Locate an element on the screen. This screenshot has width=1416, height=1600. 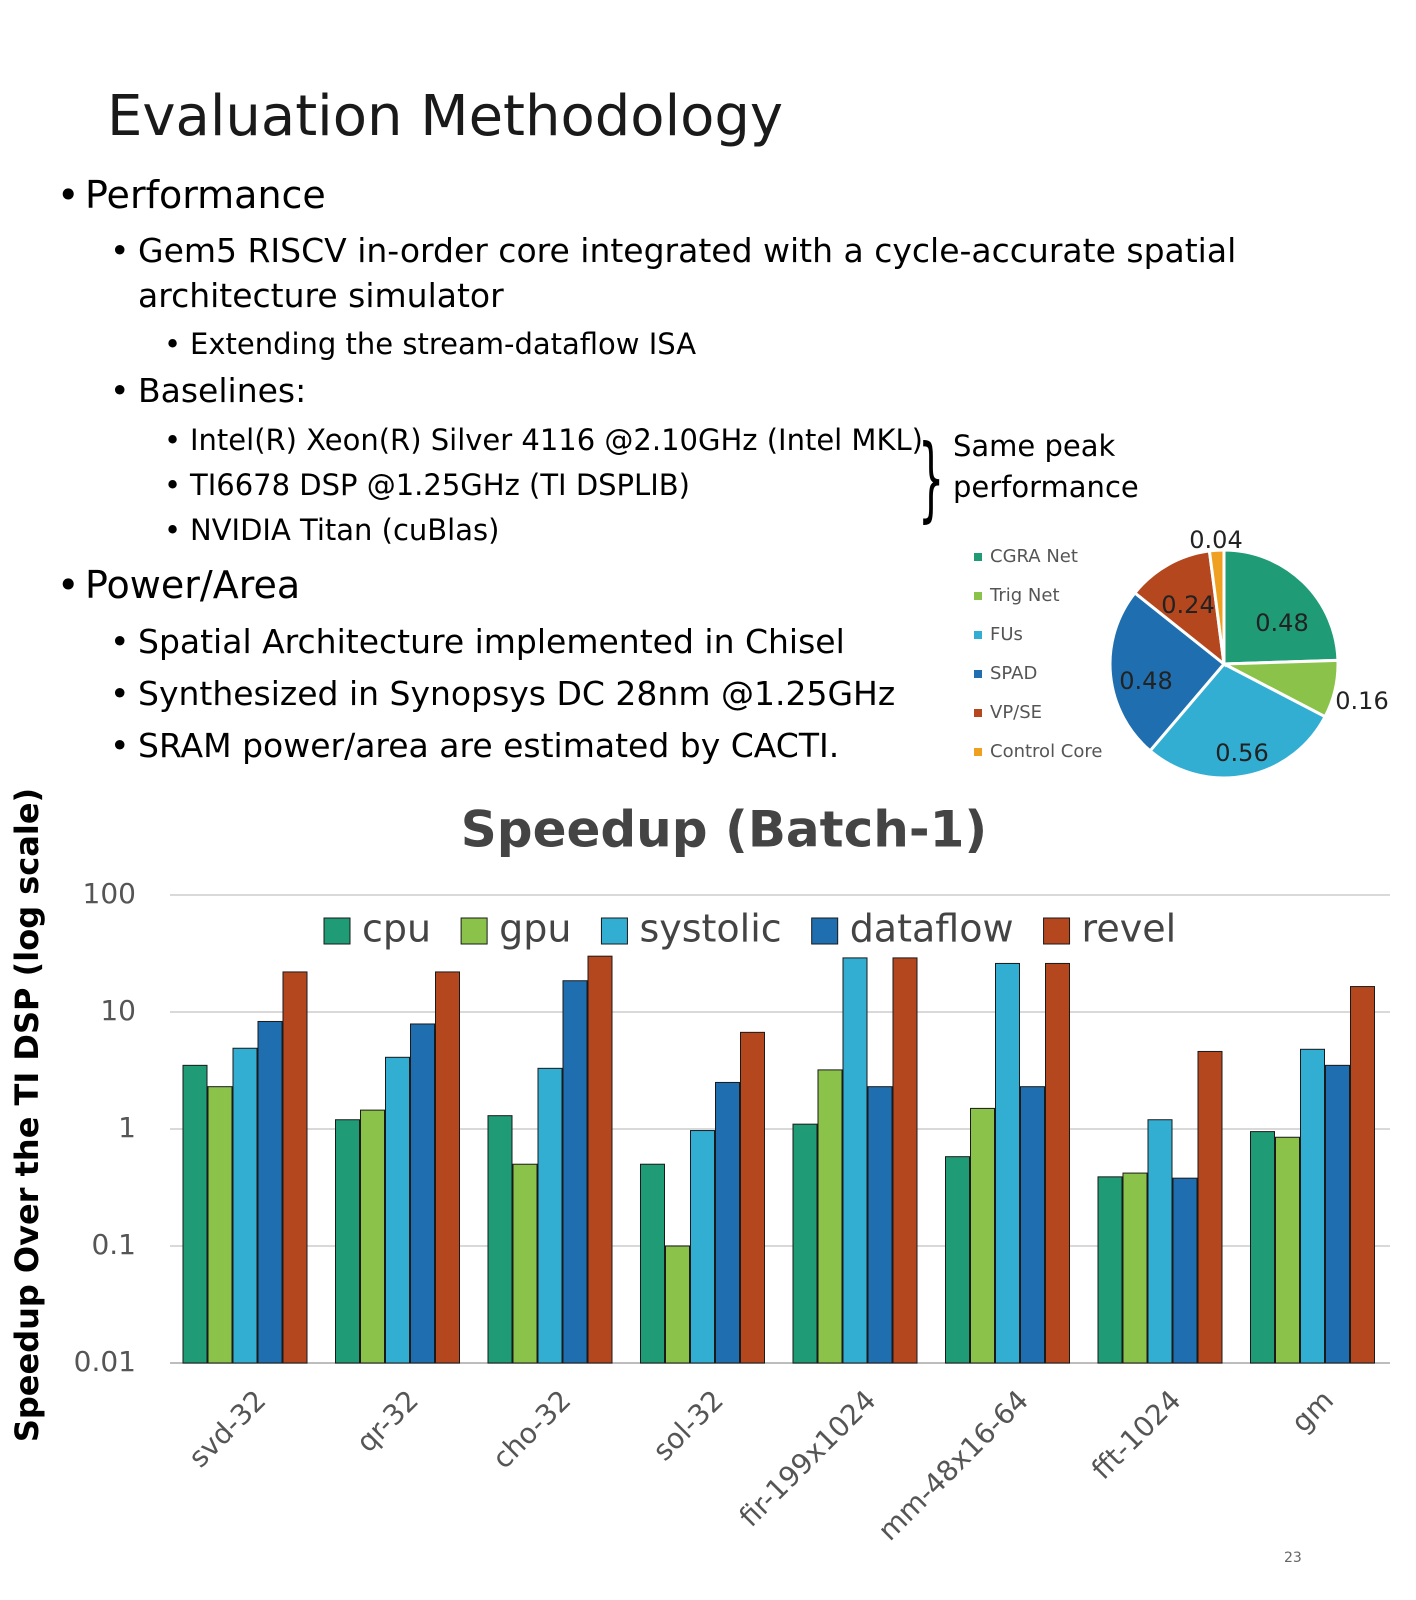
y-tick-label: 10 is located at coordinates (118, 1010).